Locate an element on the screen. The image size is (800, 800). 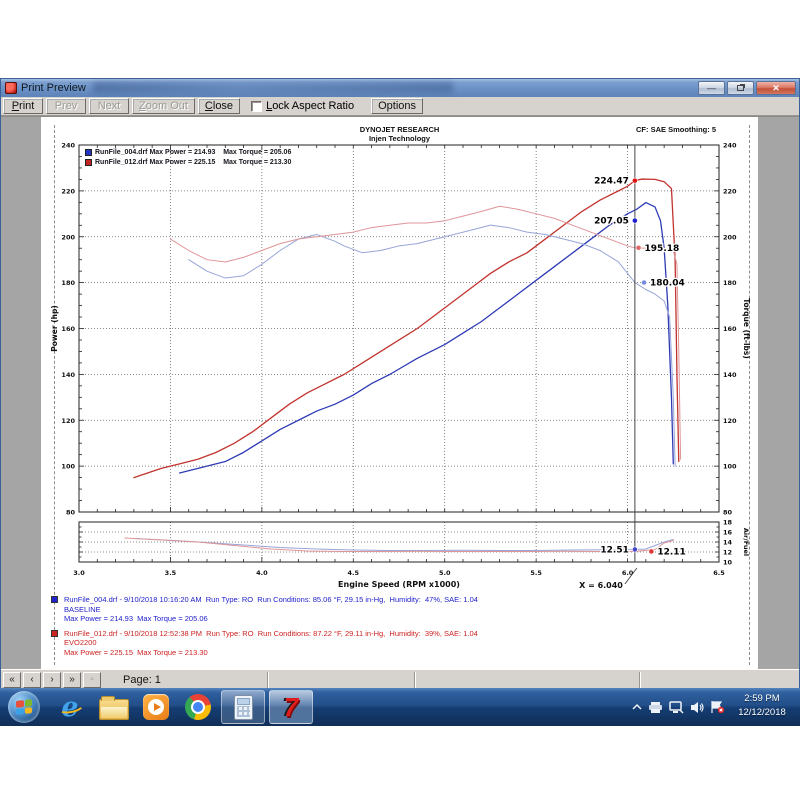
dynojet-icon: 7 is located at coordinates (291, 707).